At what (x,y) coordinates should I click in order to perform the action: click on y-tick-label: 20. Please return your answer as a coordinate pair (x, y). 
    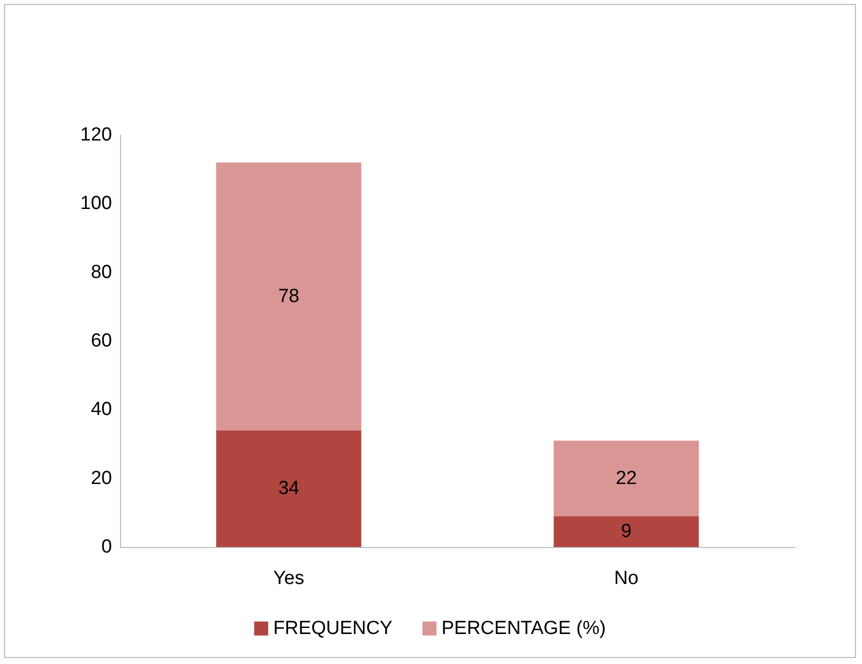
    Looking at the image, I should click on (101, 478).